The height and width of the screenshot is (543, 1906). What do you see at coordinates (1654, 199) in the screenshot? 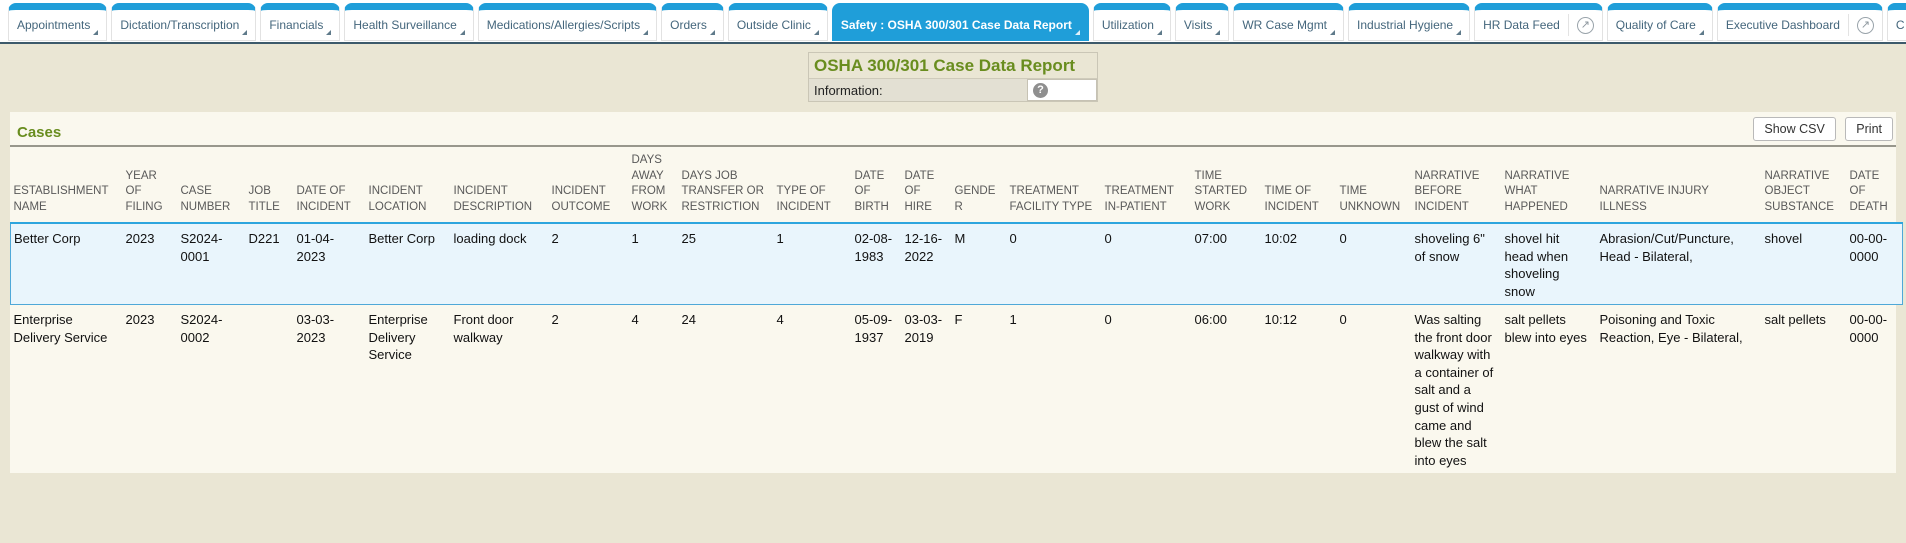
I see `column-header: NARRATIVE INJURY ILLNESS` at bounding box center [1654, 199].